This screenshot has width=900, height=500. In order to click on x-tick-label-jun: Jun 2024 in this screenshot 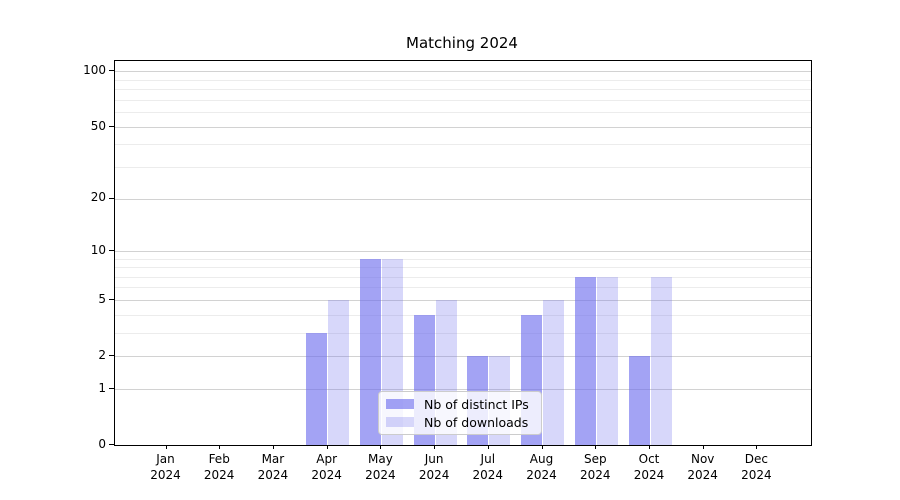, I will do `click(434, 467)`.